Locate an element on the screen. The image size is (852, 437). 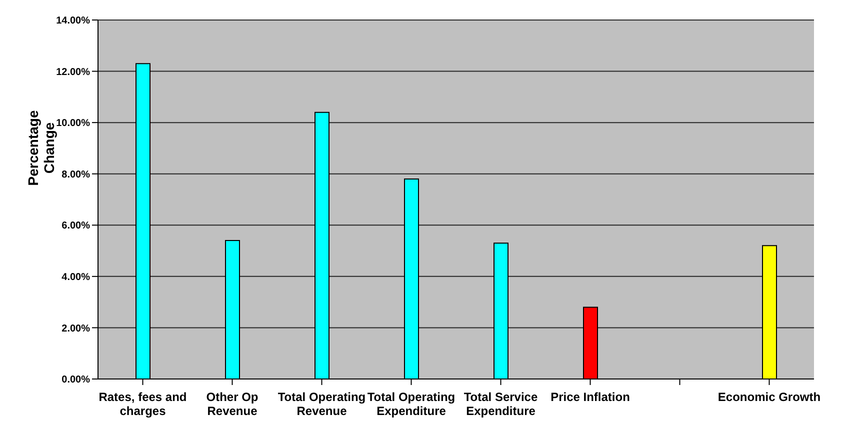
y-tick-label: 8.00% is located at coordinates (76, 174).